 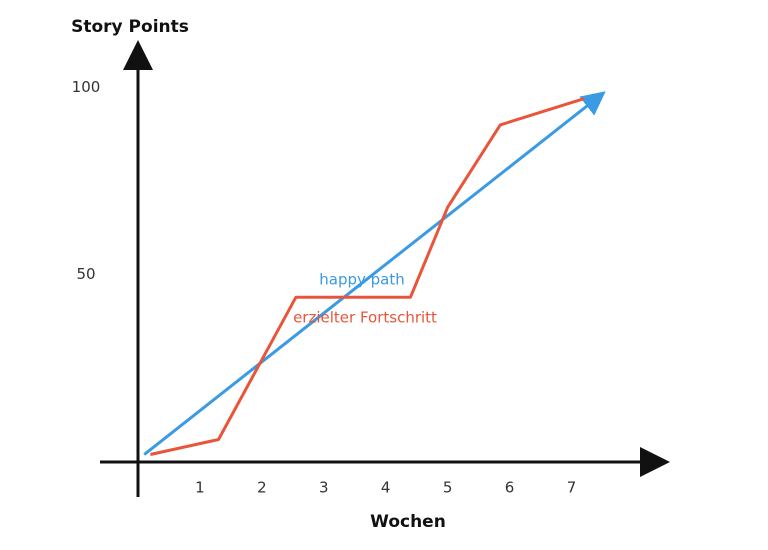 What do you see at coordinates (130, 27) in the screenshot?
I see `y-axis-label: Story Points` at bounding box center [130, 27].